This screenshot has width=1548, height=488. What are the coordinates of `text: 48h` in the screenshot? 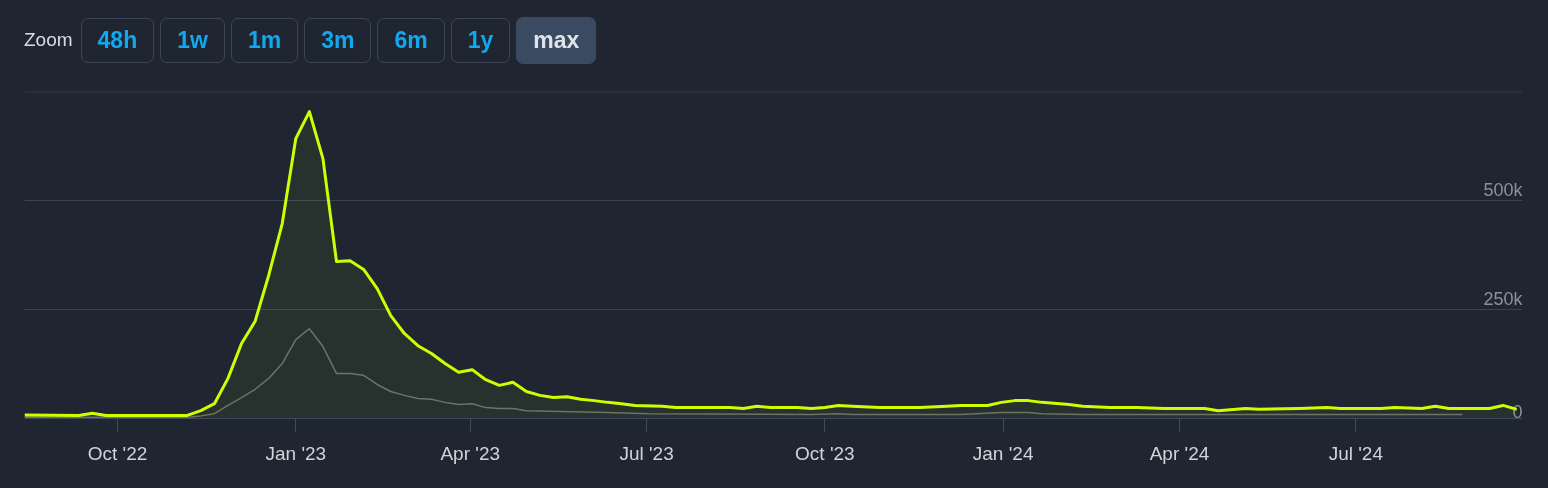 It's located at (117, 40).